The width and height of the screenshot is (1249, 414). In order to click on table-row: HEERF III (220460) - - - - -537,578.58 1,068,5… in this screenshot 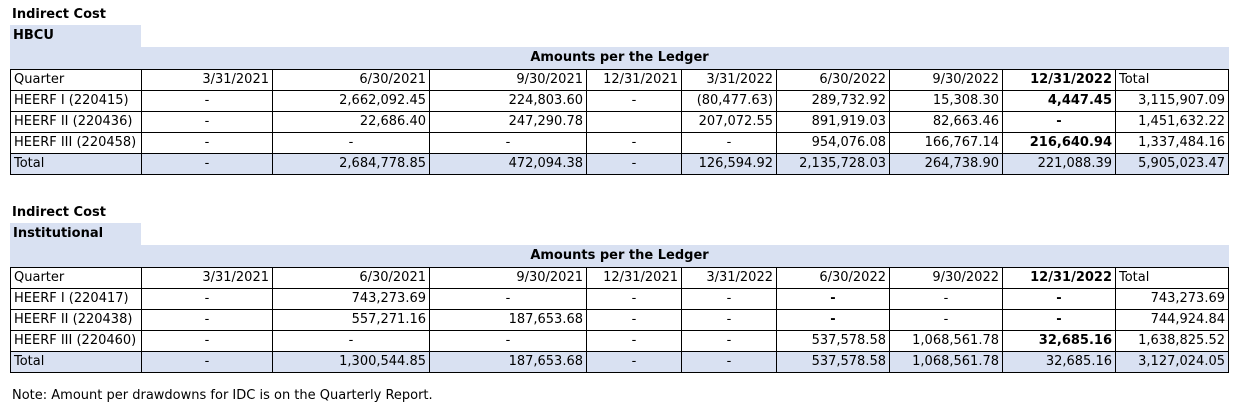, I will do `click(619, 341)`.